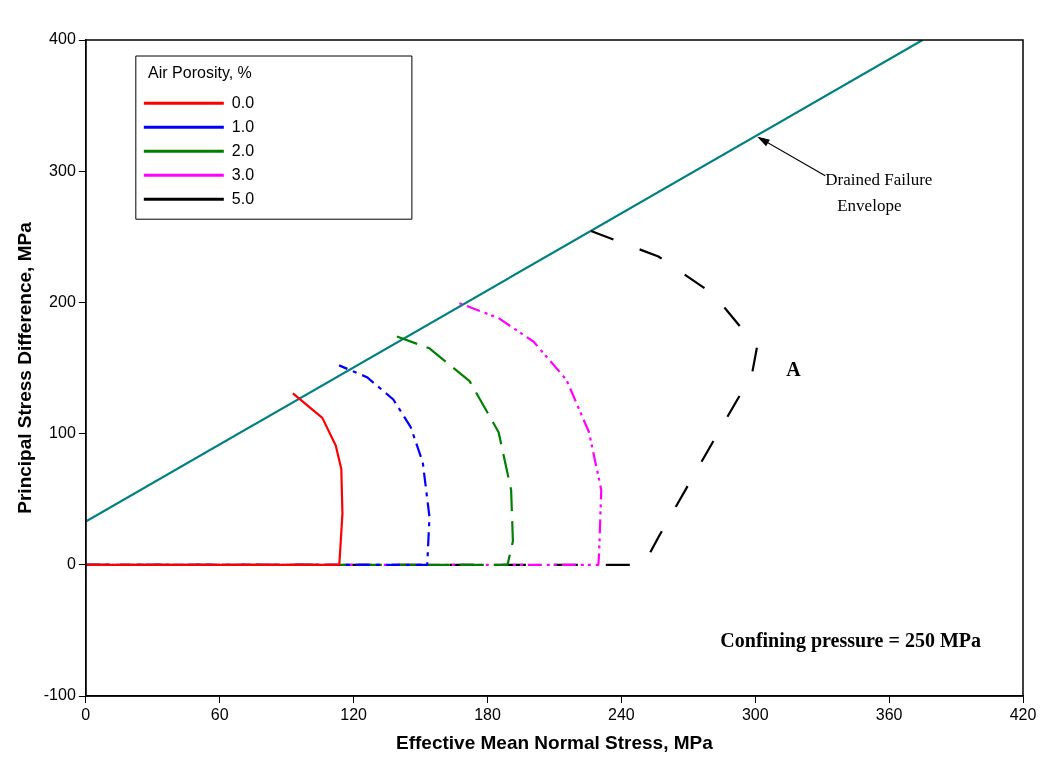 The image size is (1049, 773). Describe the element at coordinates (879, 193) in the screenshot. I see `annotation: Drained Failure Envelope` at that location.